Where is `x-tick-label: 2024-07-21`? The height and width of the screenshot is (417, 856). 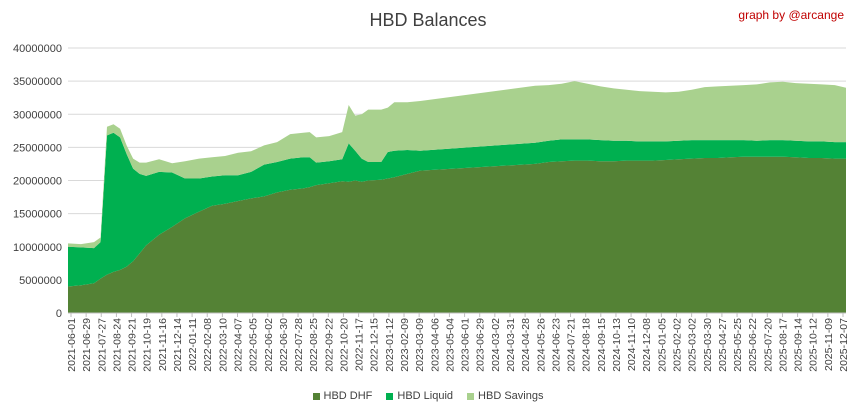 x-tick-label: 2024-07-21 is located at coordinates (572, 345).